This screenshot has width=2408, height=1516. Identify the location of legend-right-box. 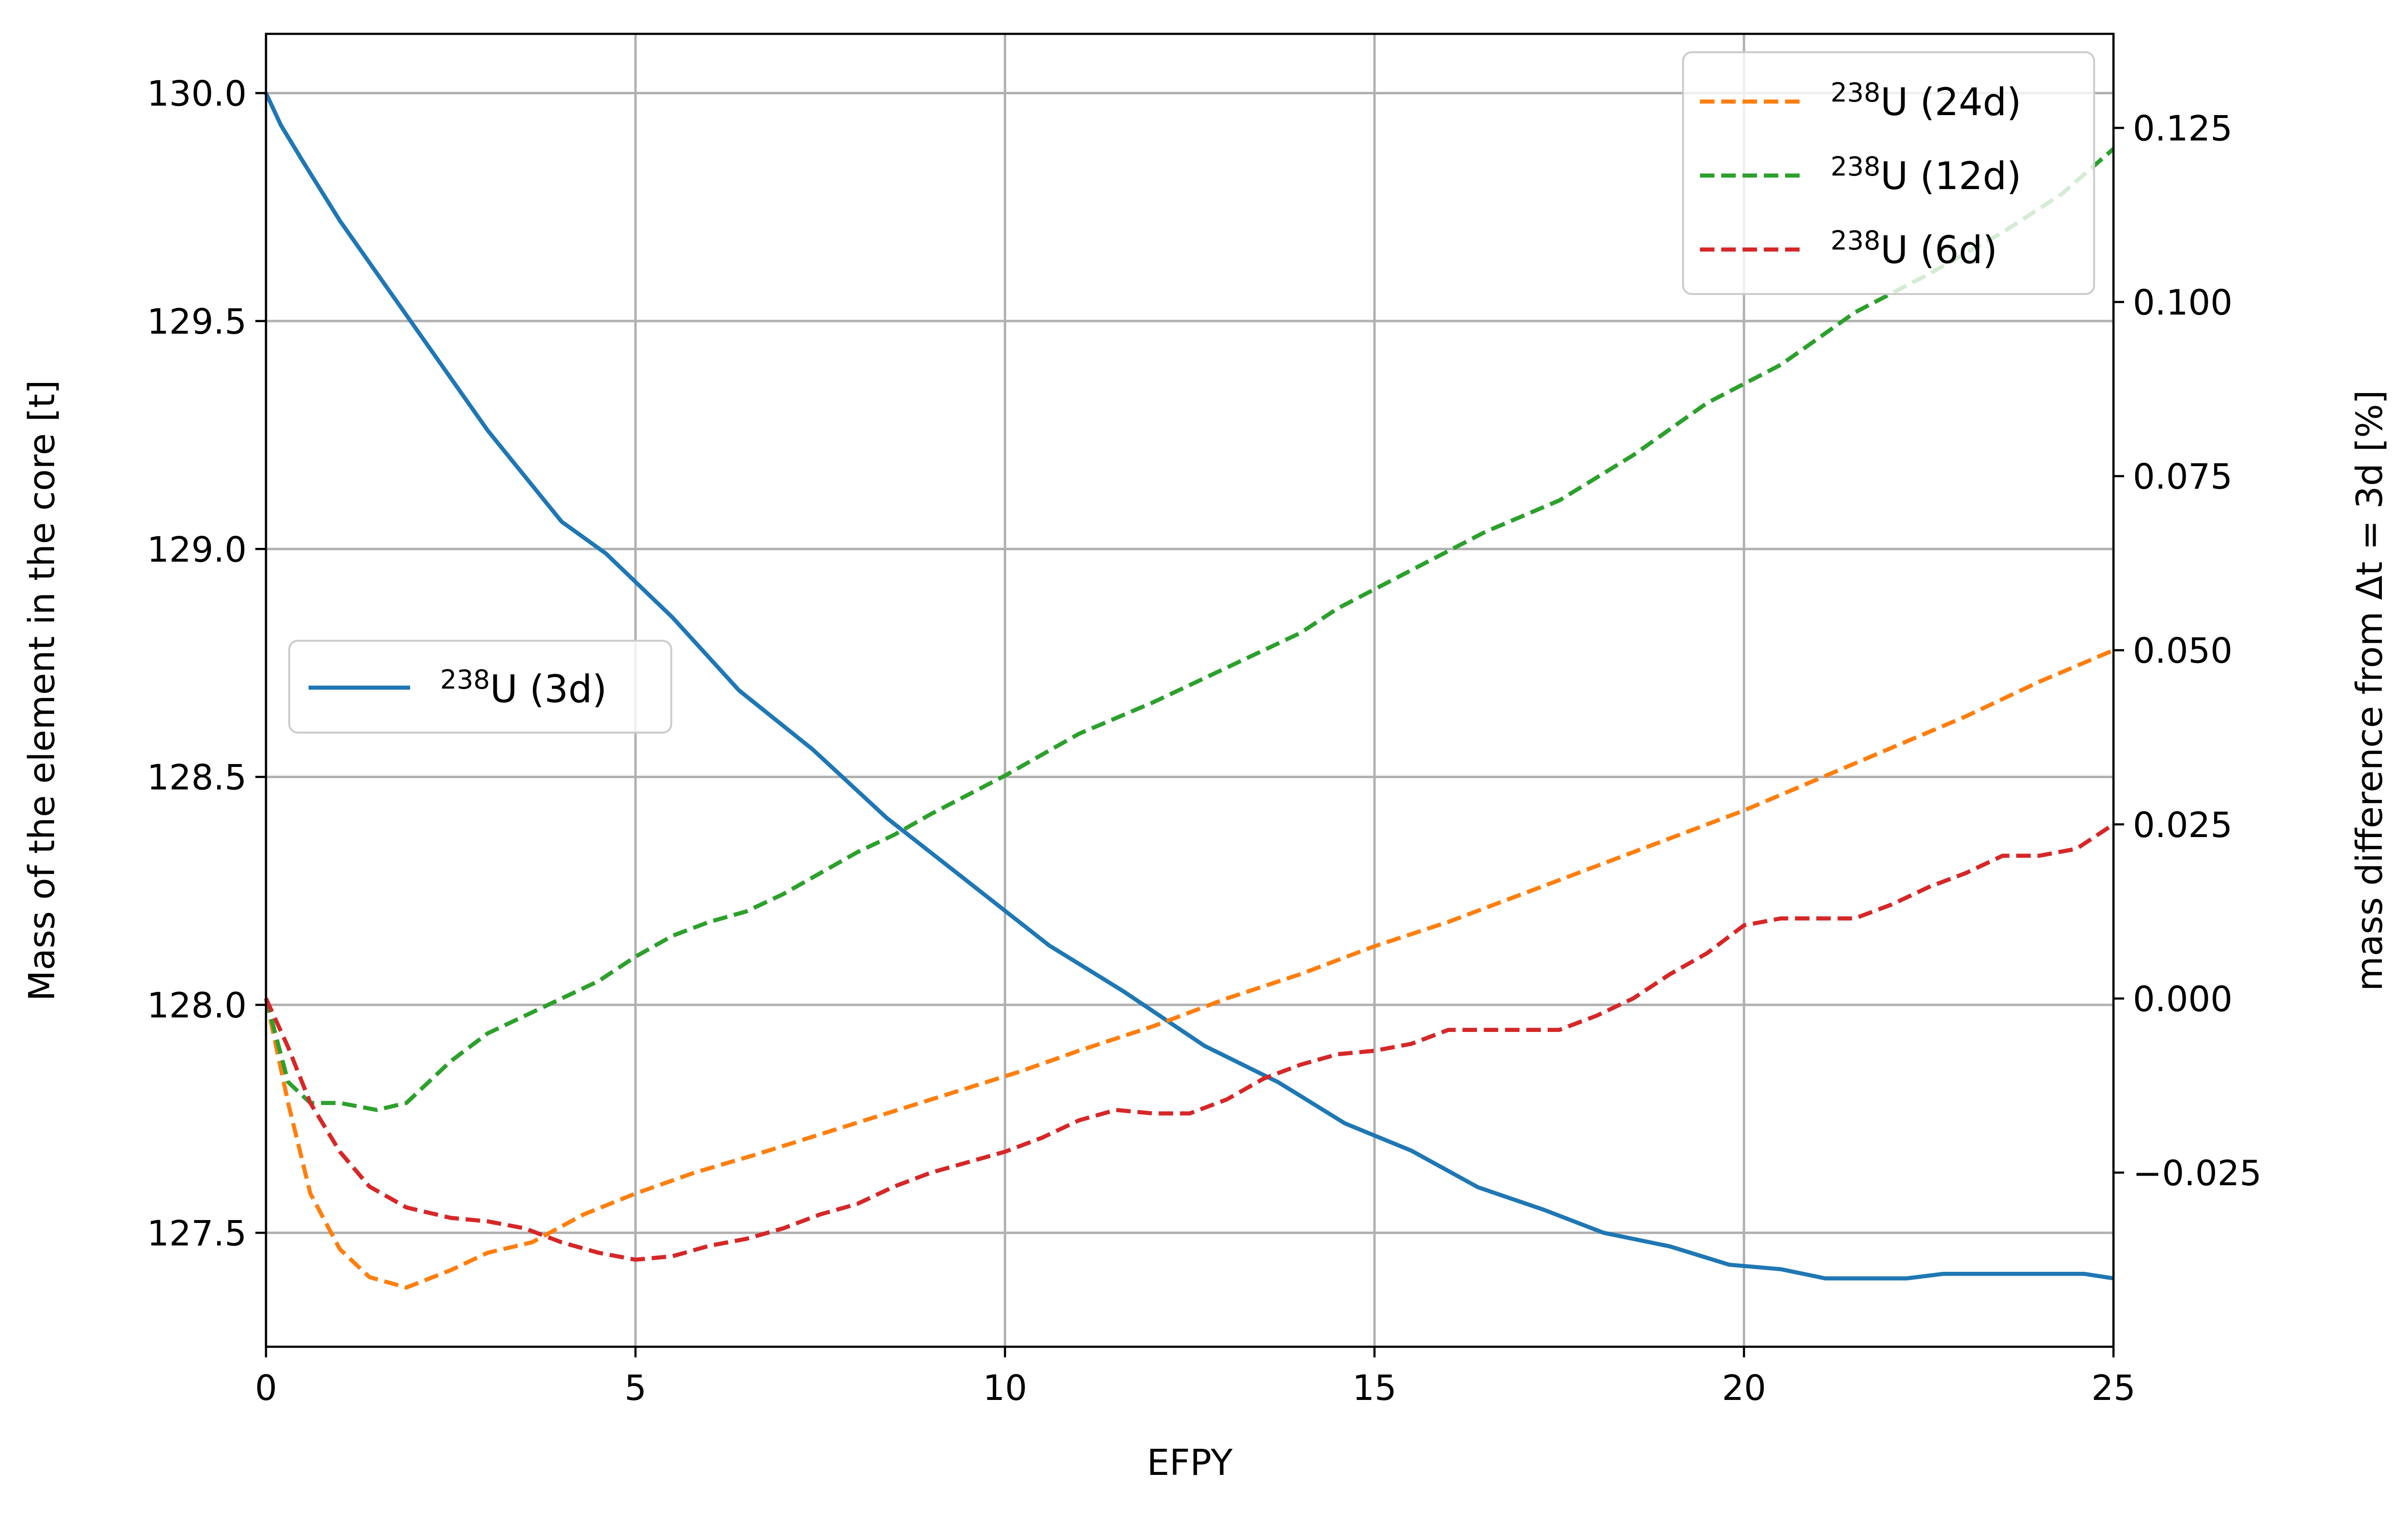
(1888, 173).